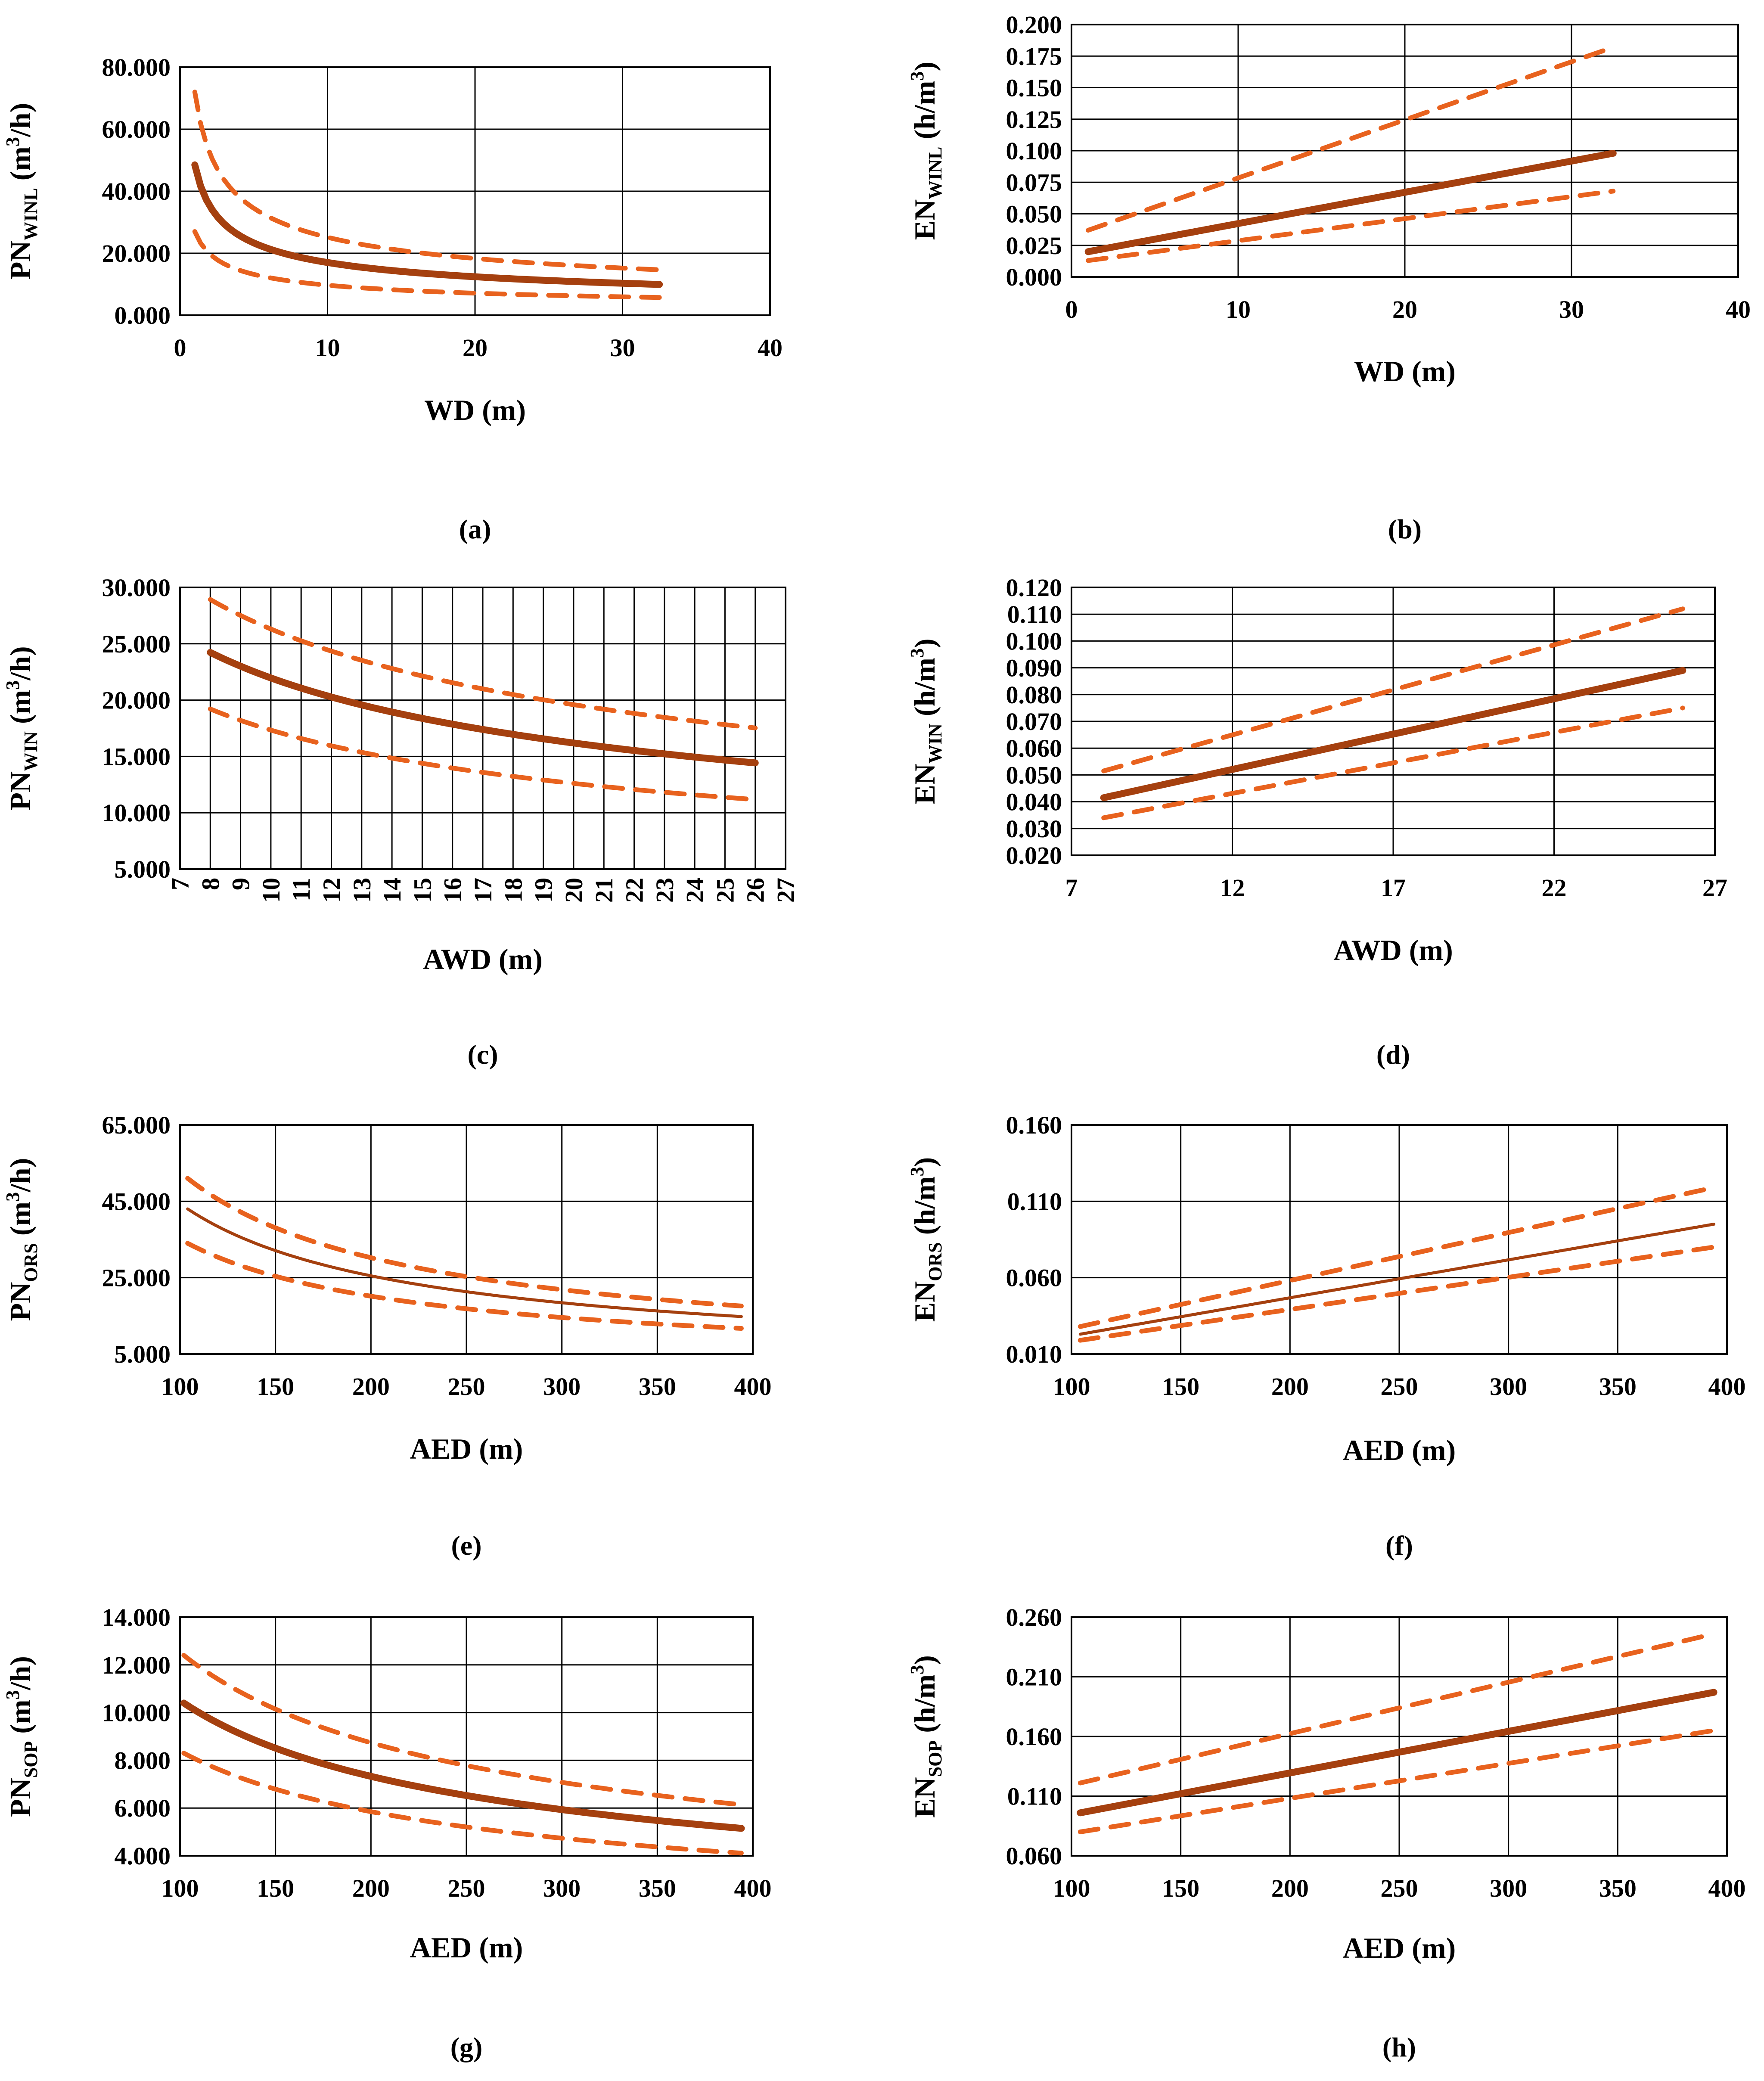  What do you see at coordinates (604, 890) in the screenshot?
I see `x-tick-label: 21` at bounding box center [604, 890].